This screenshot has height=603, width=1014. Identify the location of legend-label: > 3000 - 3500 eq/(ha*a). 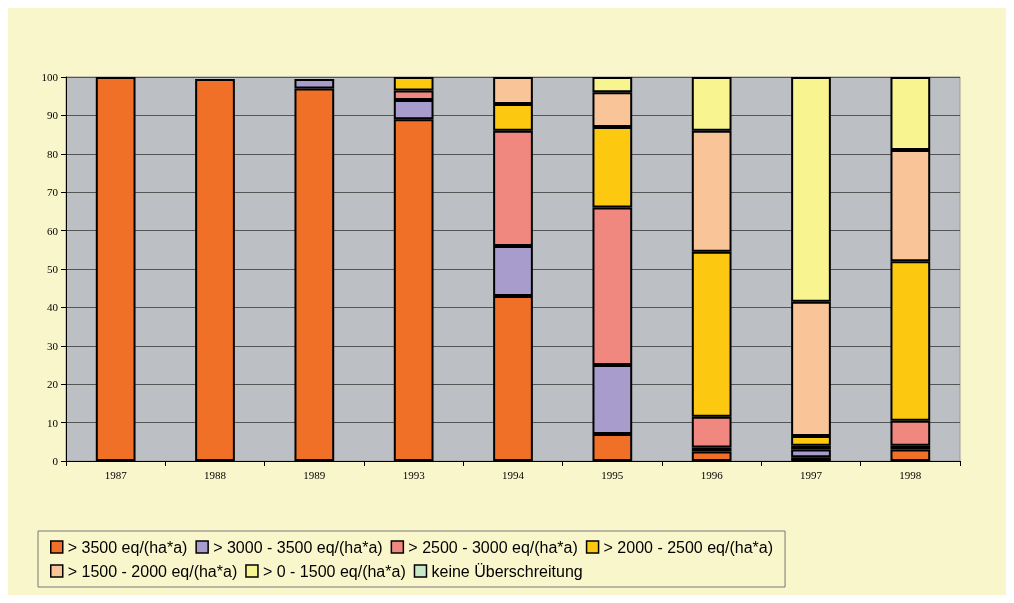
(298, 547).